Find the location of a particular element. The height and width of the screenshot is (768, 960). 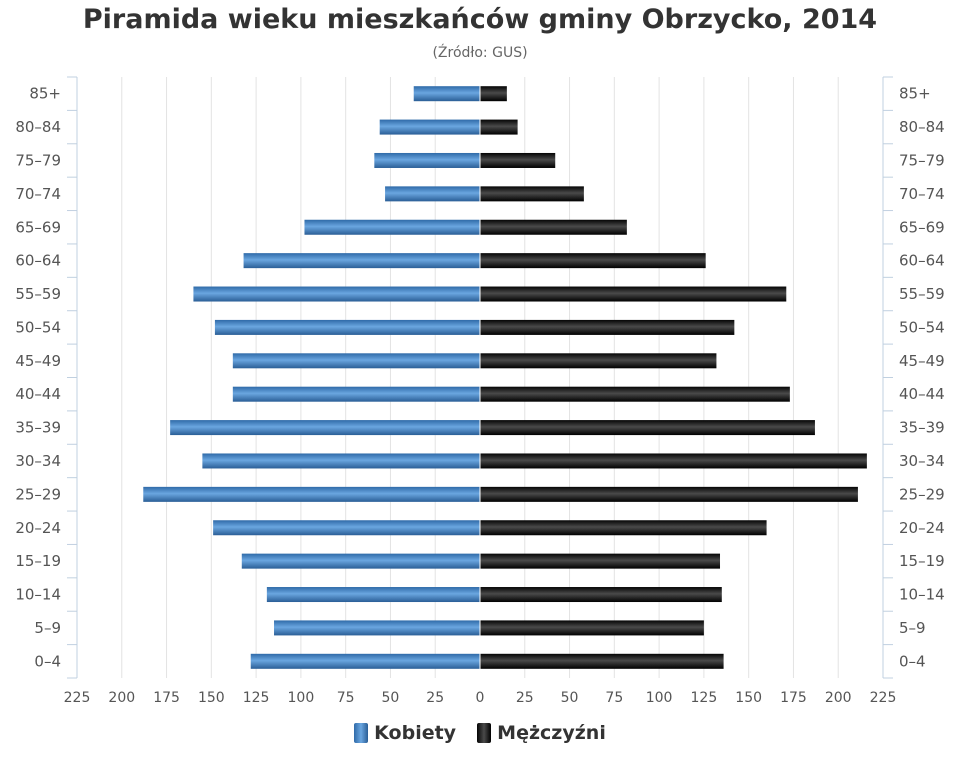

category-label-right: 60–64 is located at coordinates (922, 261).